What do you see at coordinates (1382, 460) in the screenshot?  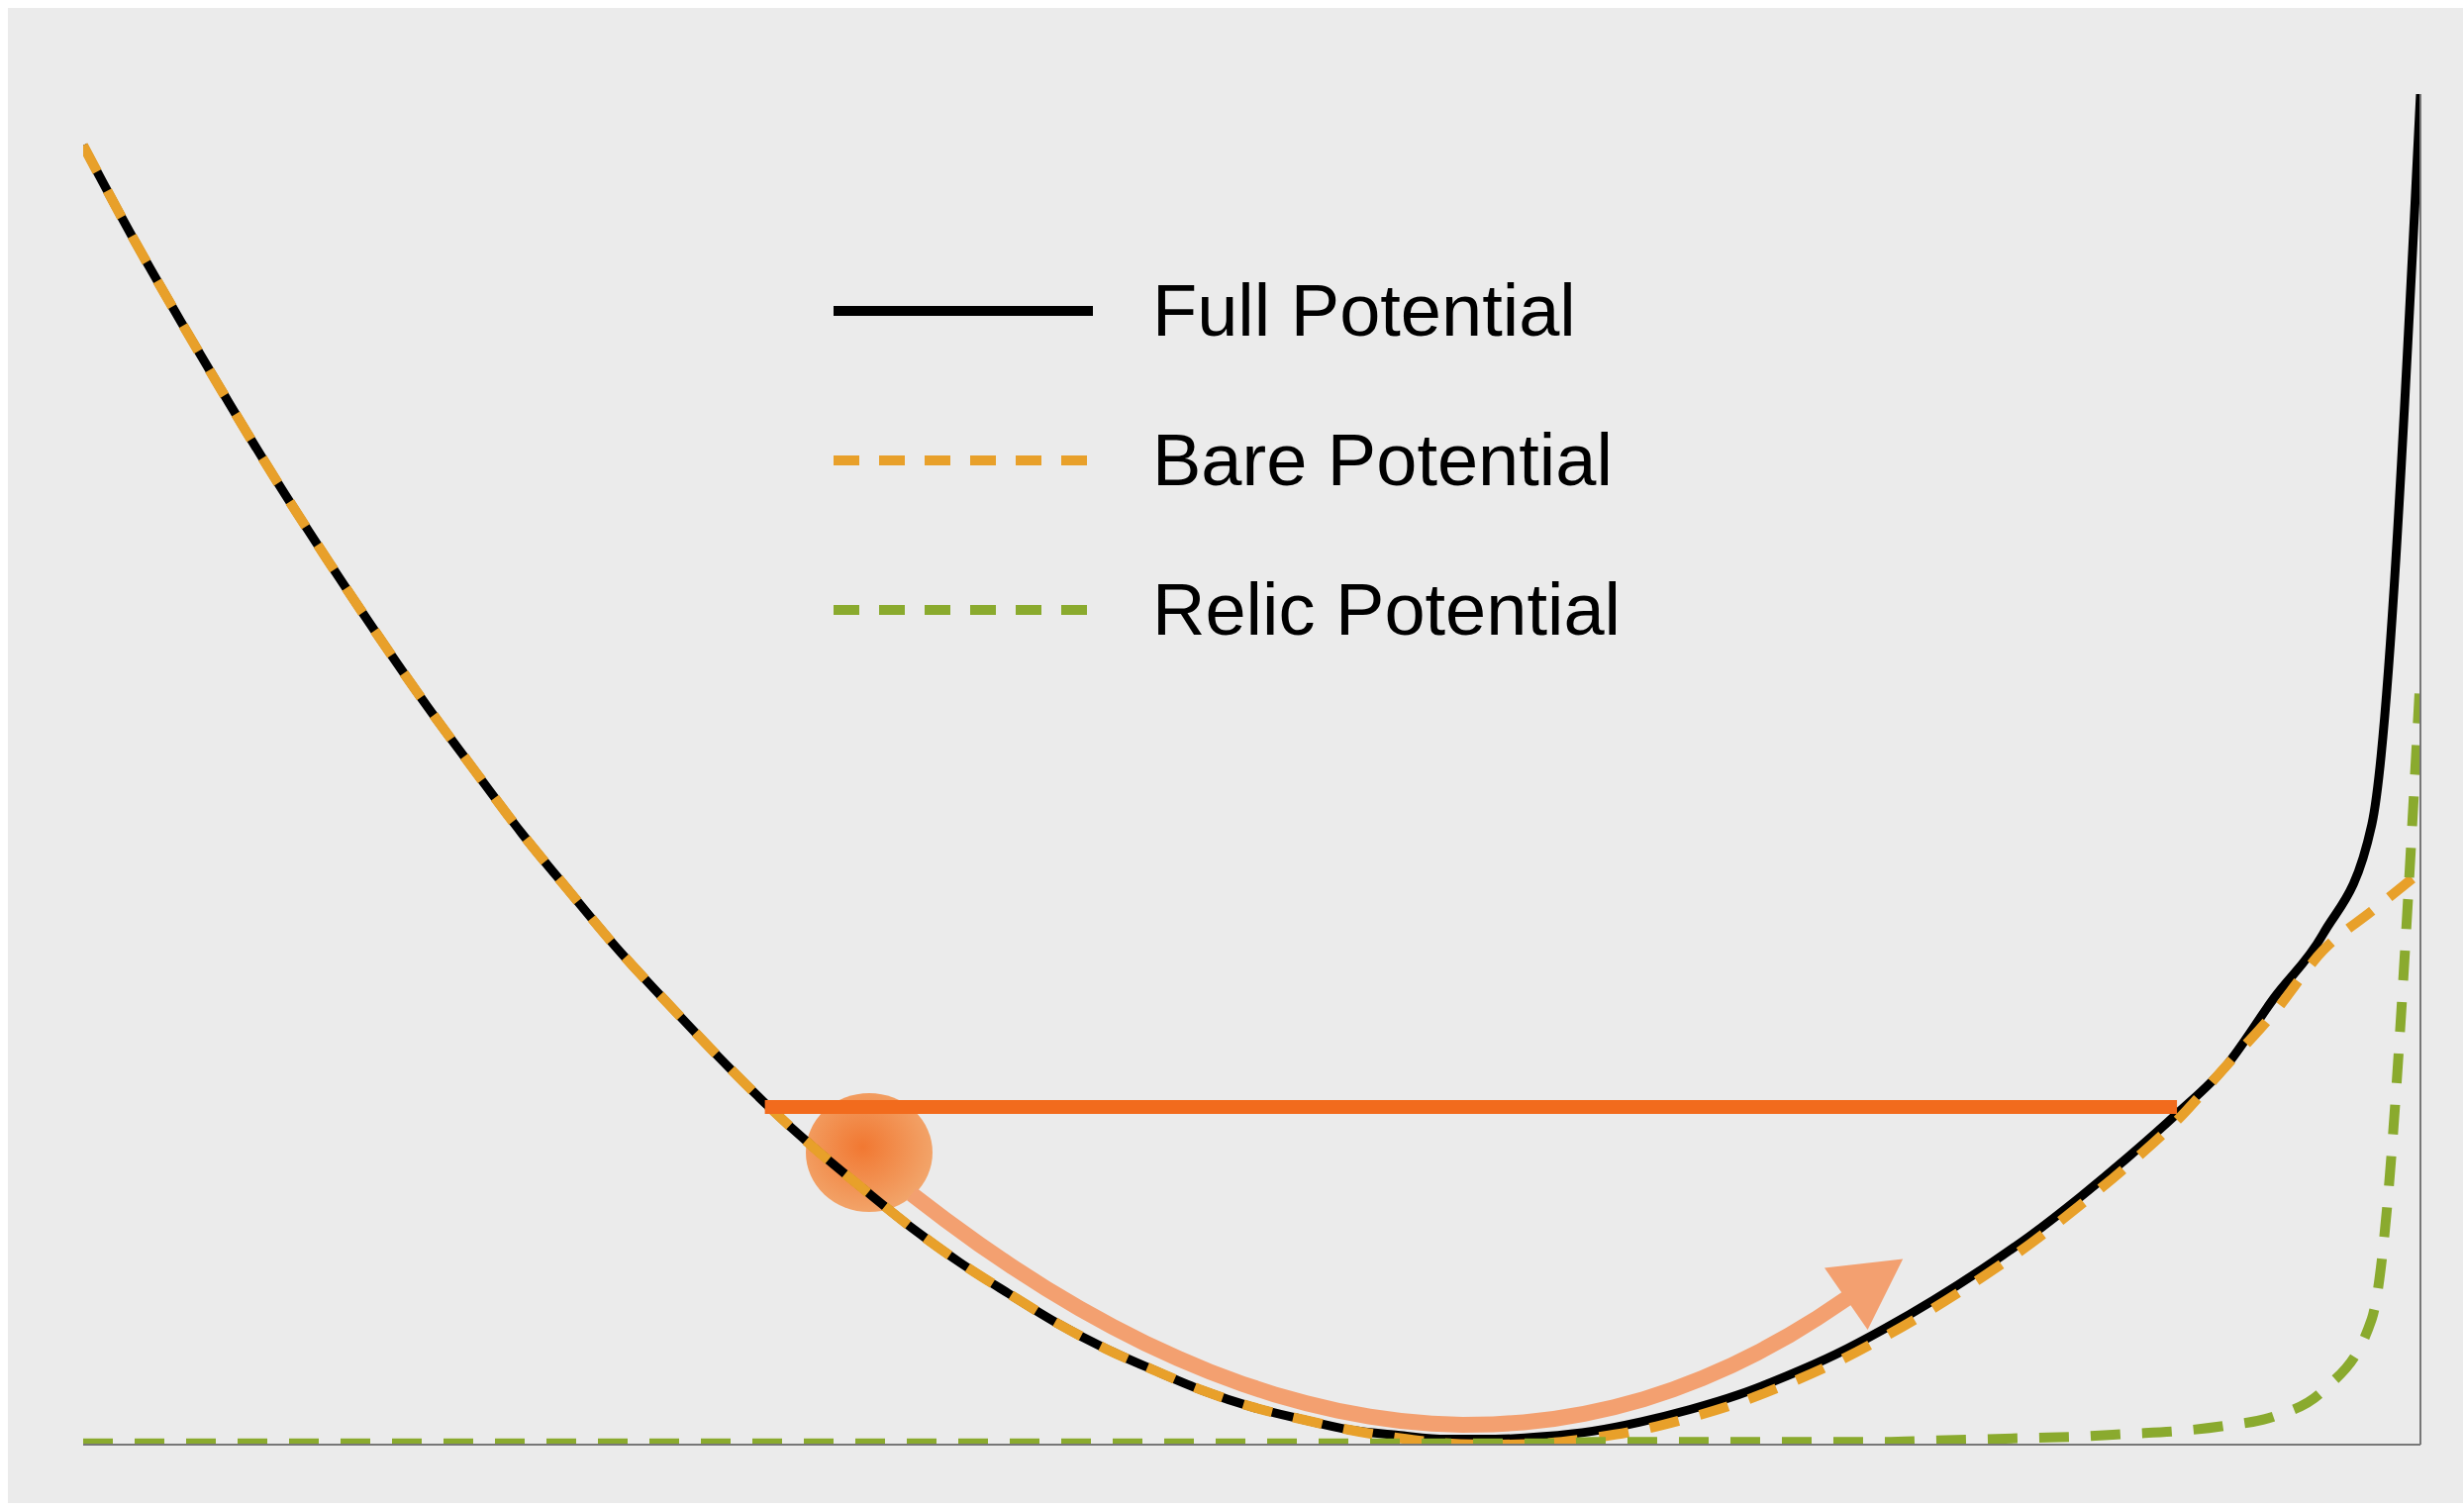 I see `legend-label: Bare Potential` at bounding box center [1382, 460].